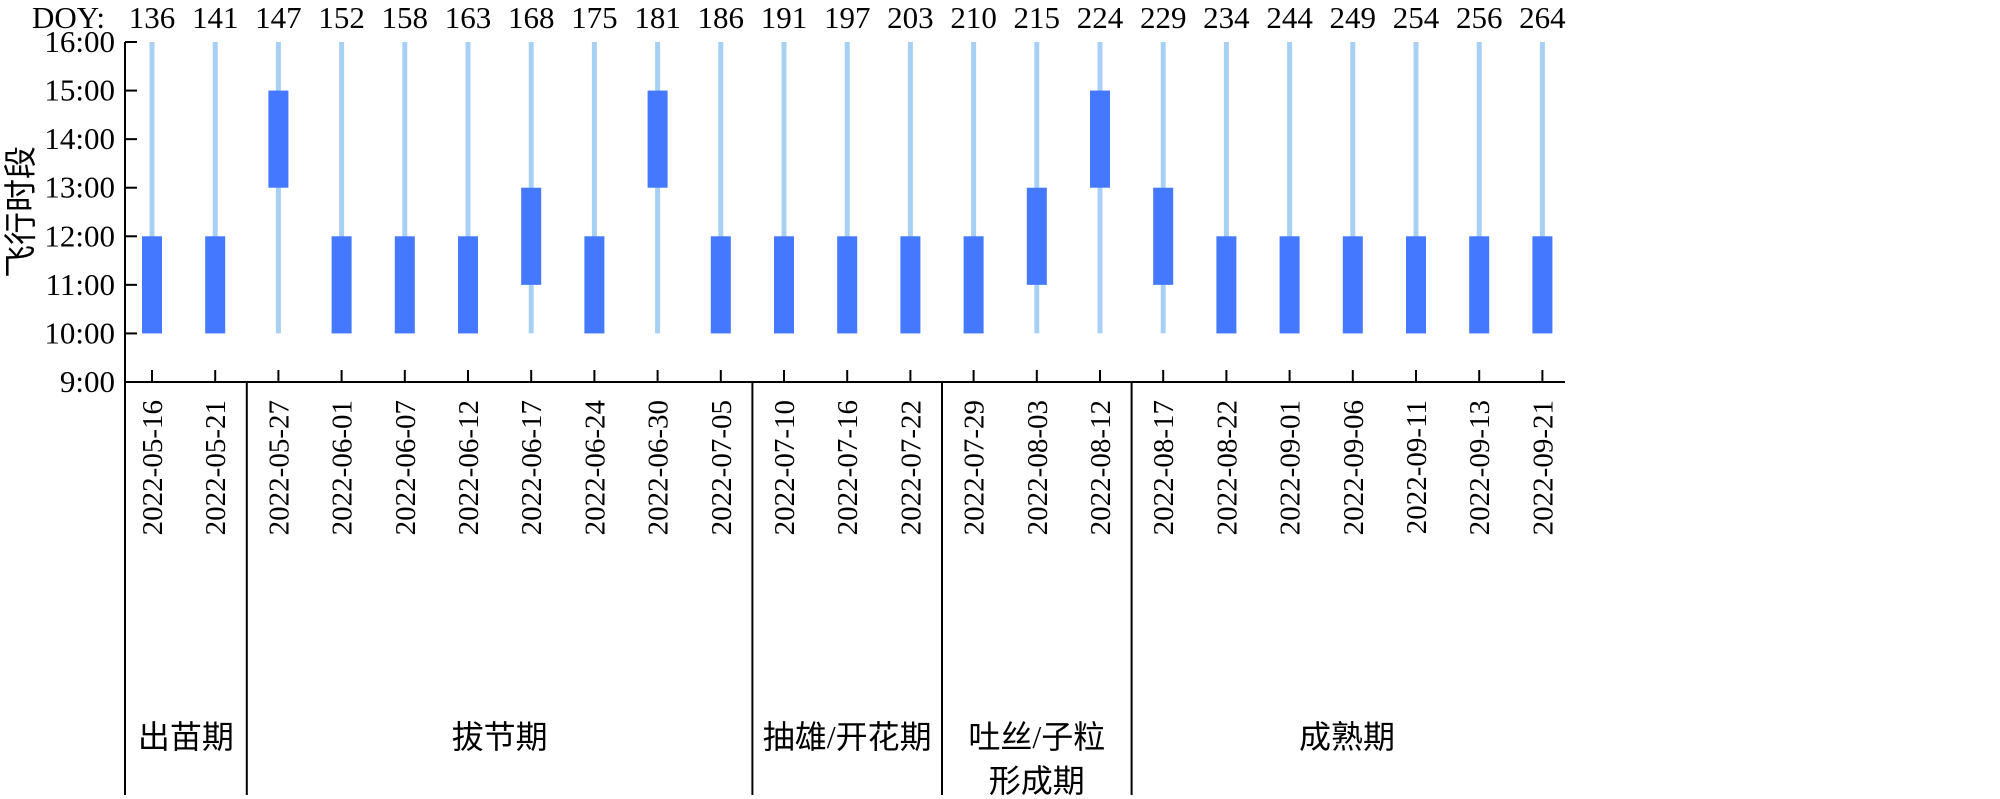 Image resolution: width=2000 pixels, height=799 pixels. What do you see at coordinates (1037, 17) in the screenshot?
I see `doy-label: 215` at bounding box center [1037, 17].